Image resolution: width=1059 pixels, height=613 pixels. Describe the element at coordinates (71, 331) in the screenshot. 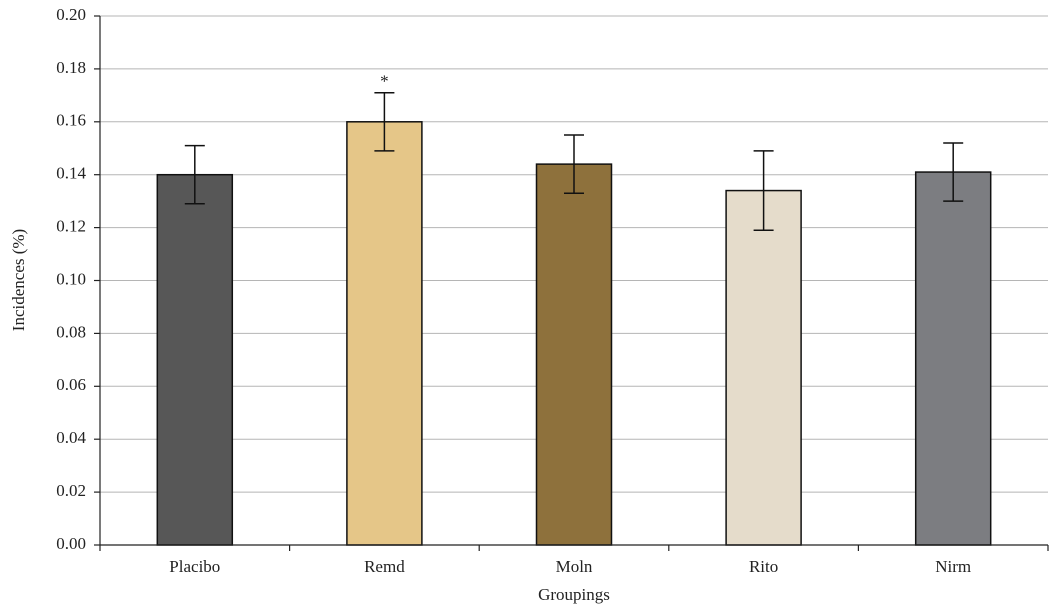

I see `y-tick-label: 0.08` at that location.